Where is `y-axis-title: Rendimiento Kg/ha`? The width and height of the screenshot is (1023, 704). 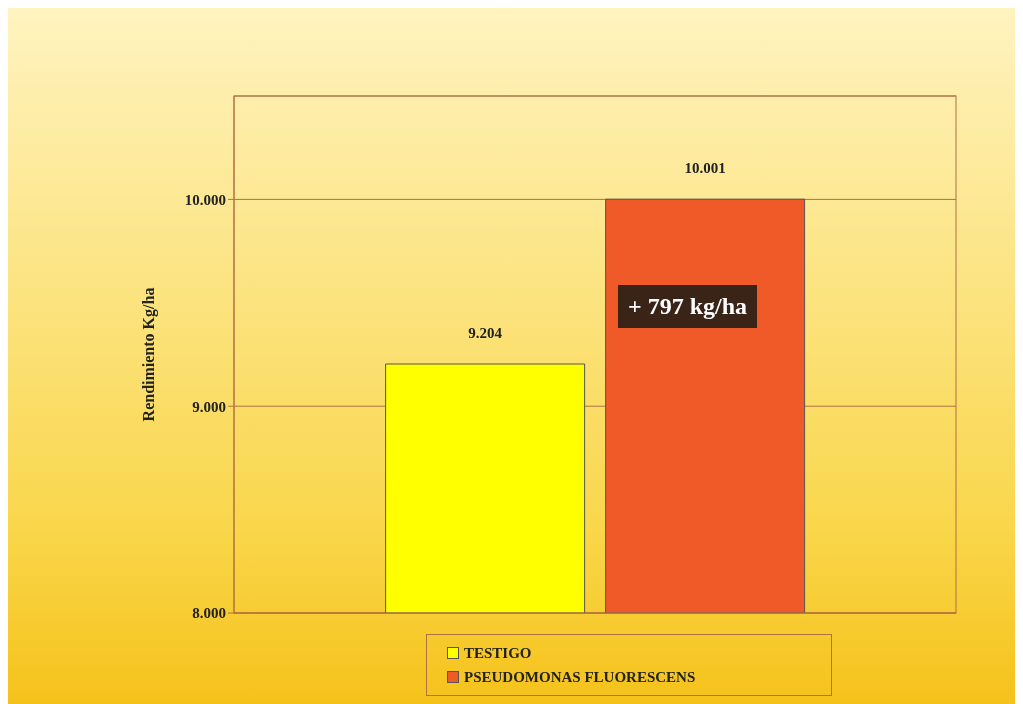
y-axis-title: Rendimiento Kg/ha is located at coordinates (148, 354).